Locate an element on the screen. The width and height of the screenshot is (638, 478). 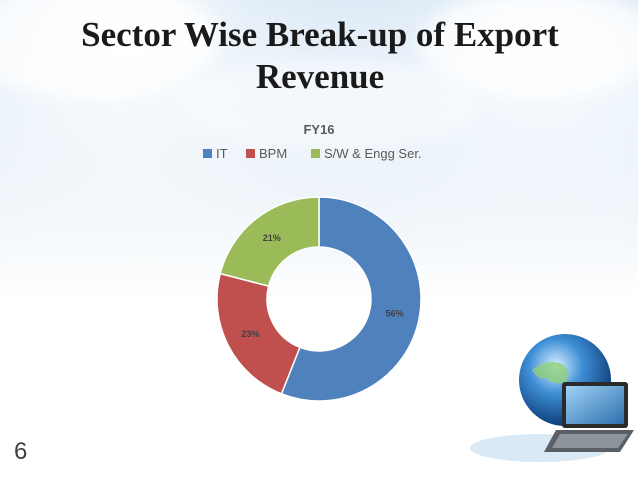
data-label: 23% is located at coordinates (250, 334).